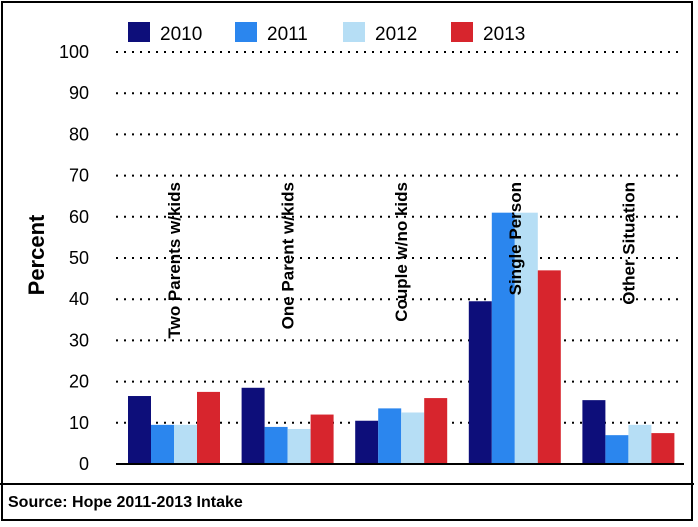  What do you see at coordinates (181, 34) in the screenshot?
I see `legend-label-2010: 2010` at bounding box center [181, 34].